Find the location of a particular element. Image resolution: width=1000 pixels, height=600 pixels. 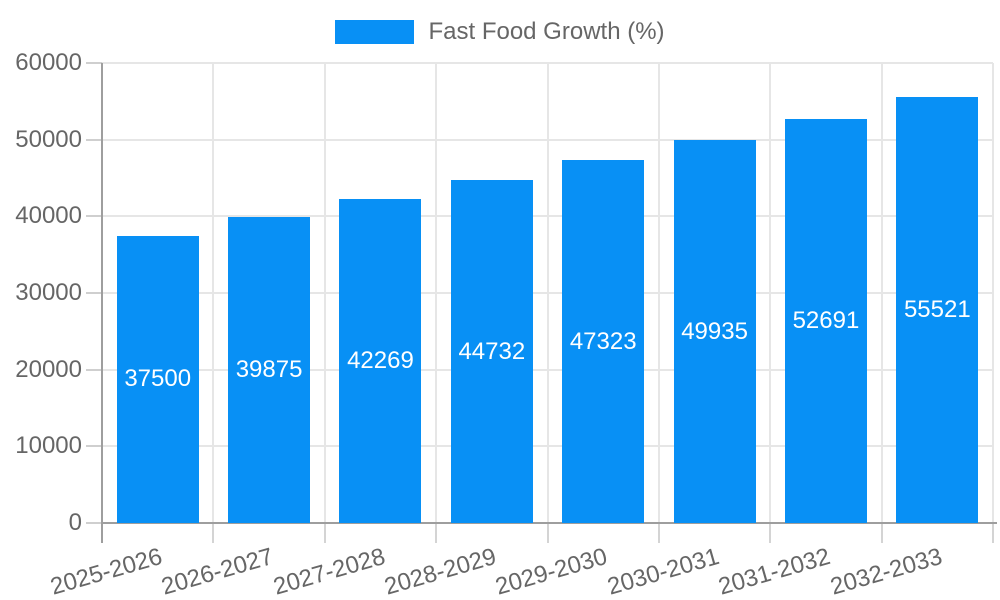

y-tick-label: 20000 is located at coordinates (48, 369).